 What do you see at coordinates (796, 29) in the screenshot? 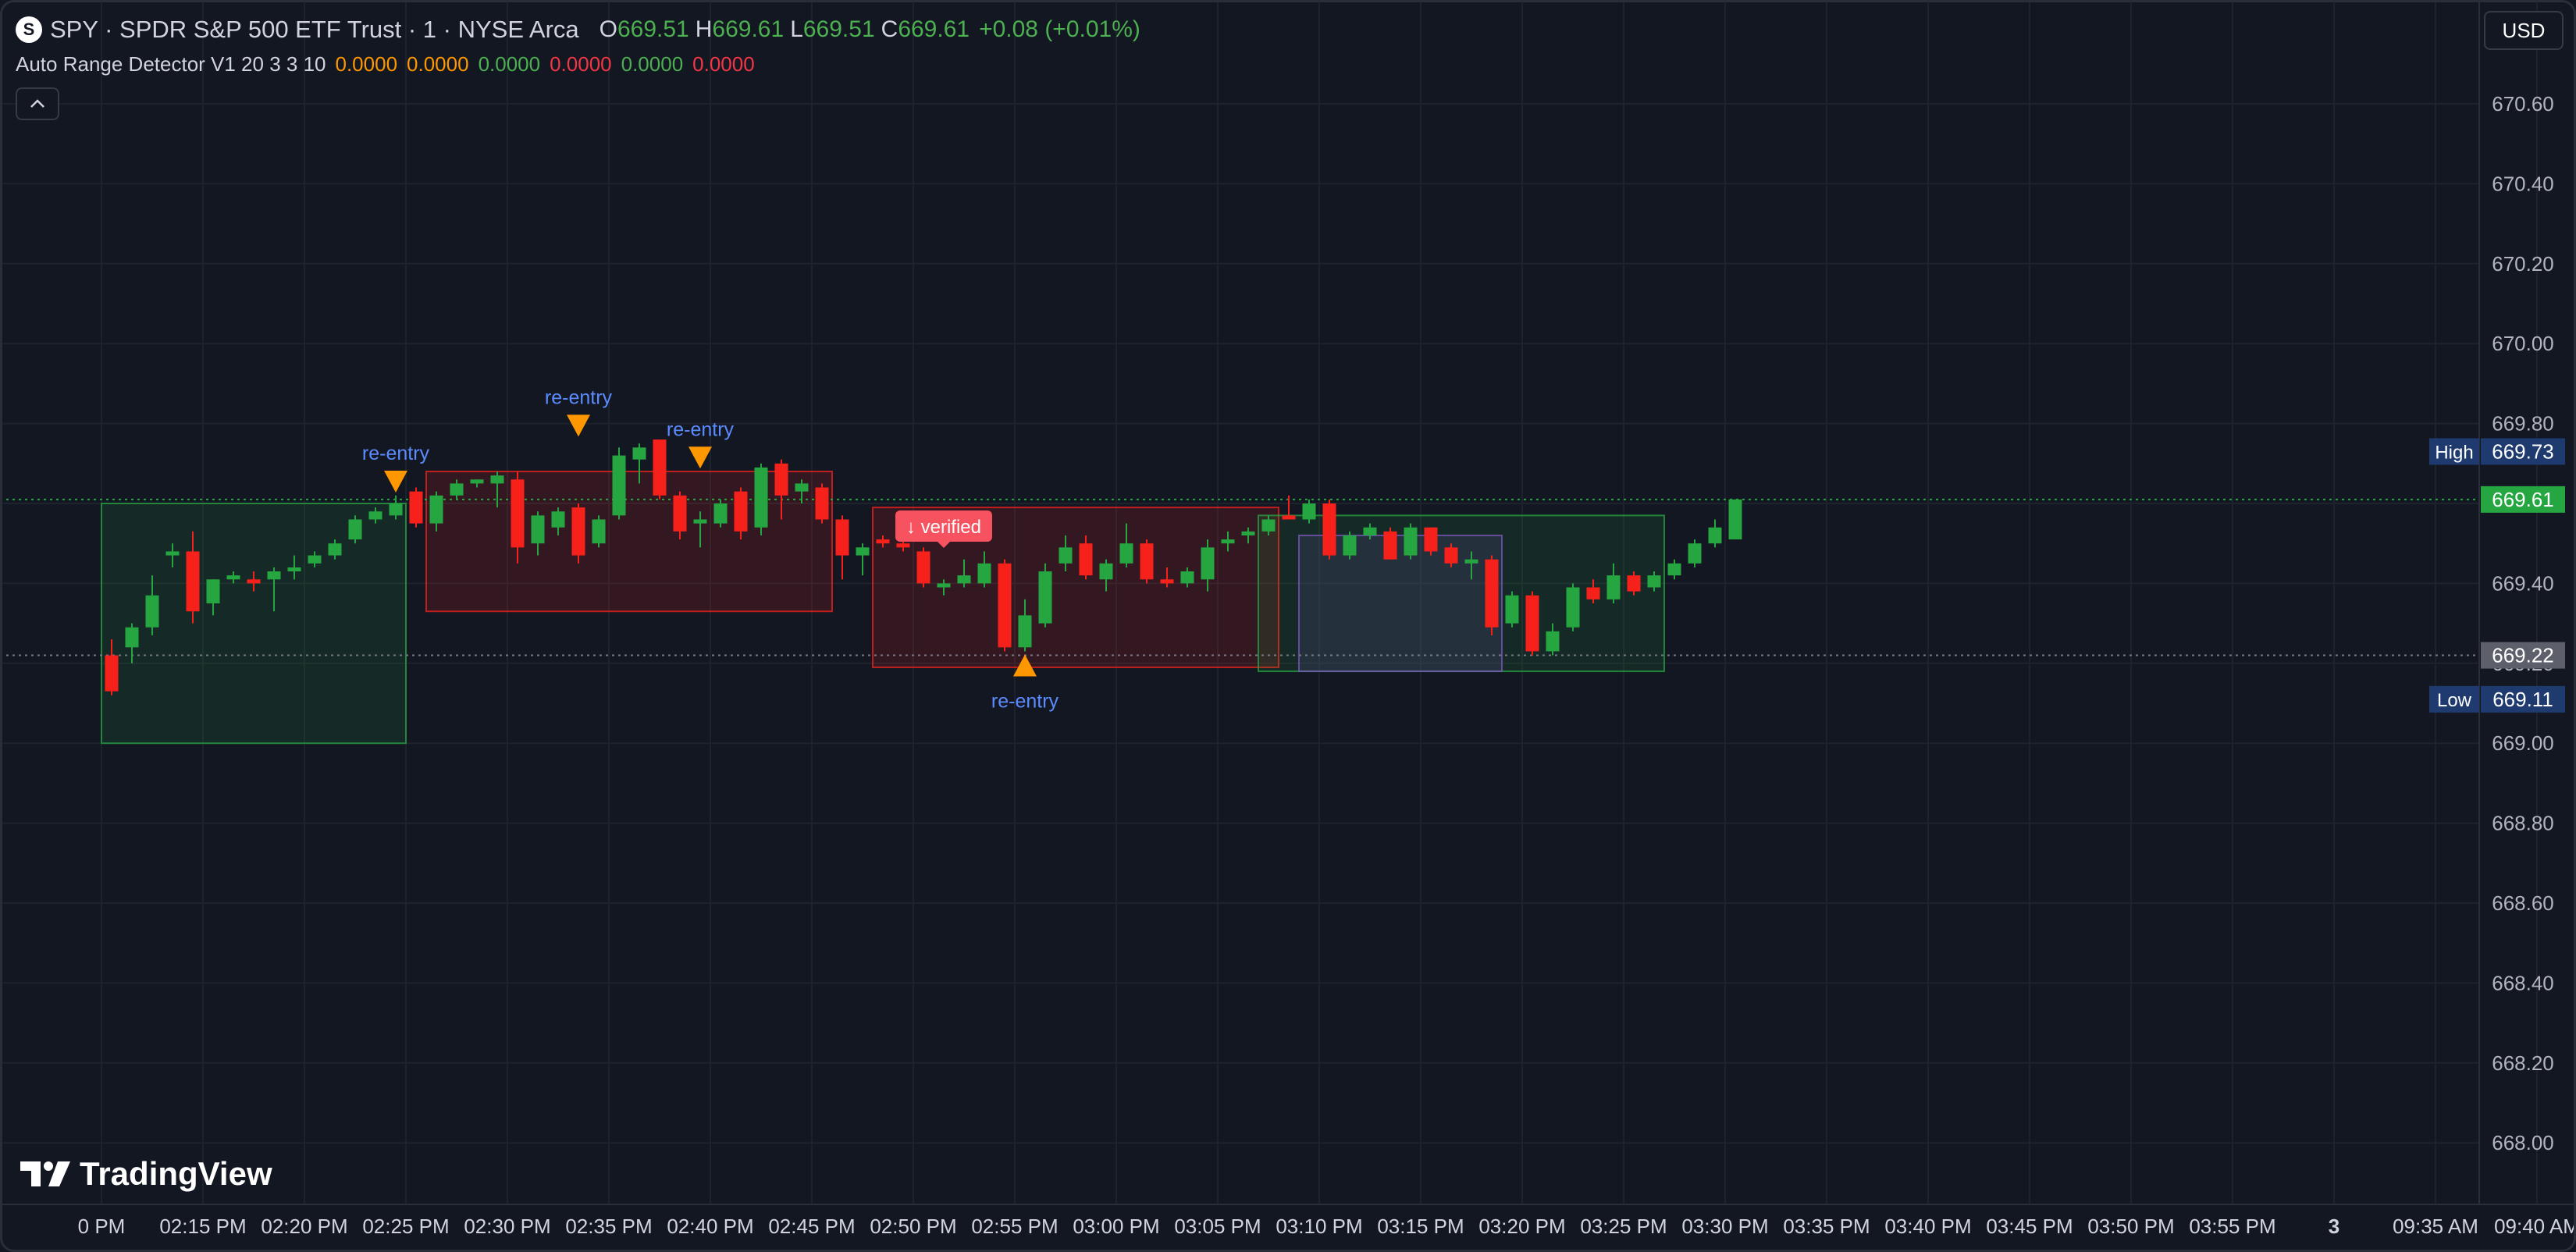
I see `low-key: L` at bounding box center [796, 29].